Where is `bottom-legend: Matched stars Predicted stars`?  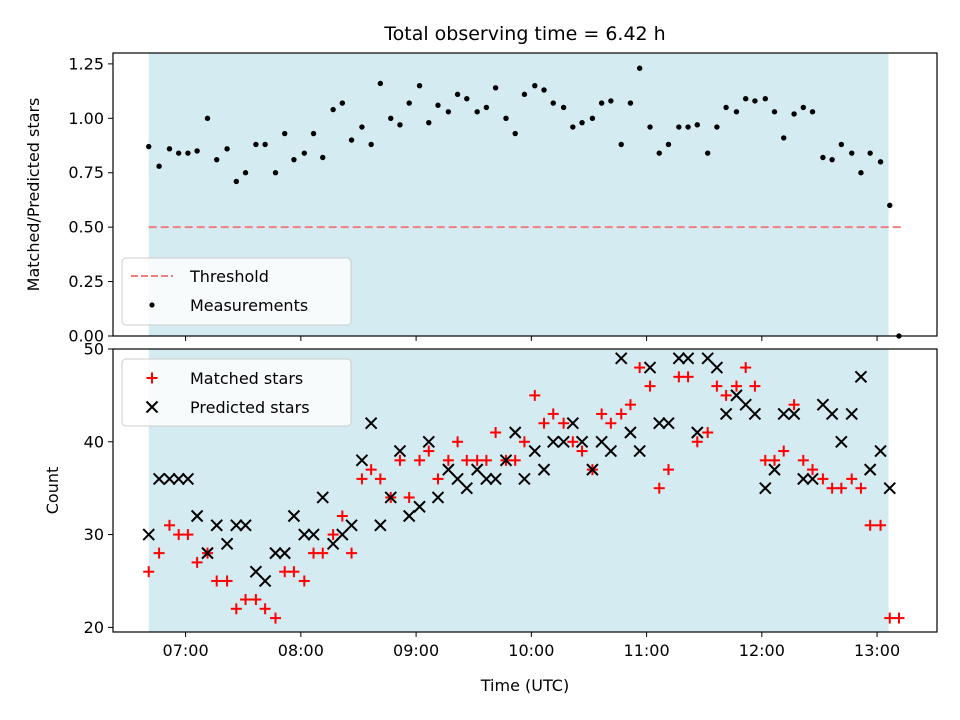
bottom-legend: Matched stars Predicted stars is located at coordinates (236, 392).